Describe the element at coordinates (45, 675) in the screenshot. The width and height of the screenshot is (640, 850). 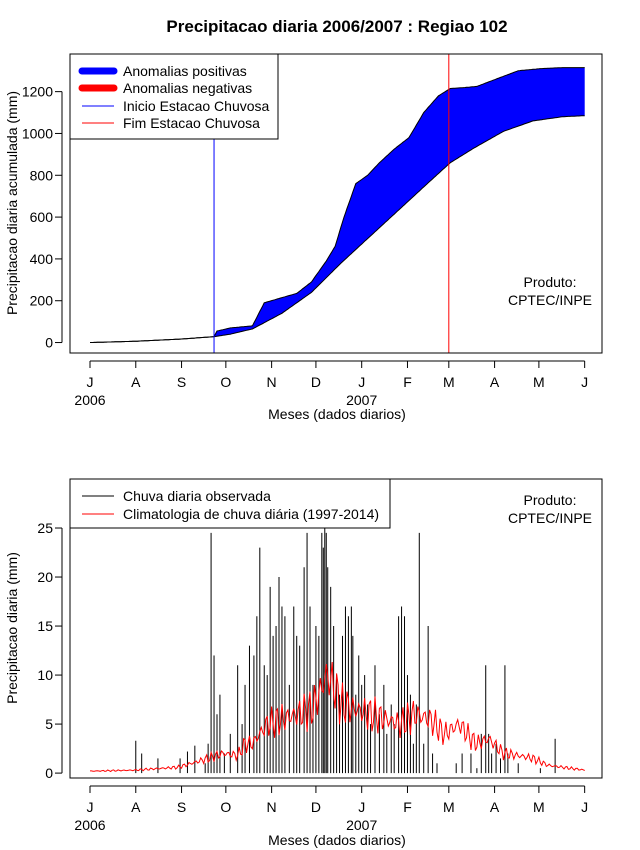
I see `y-tick-label: 10` at that location.